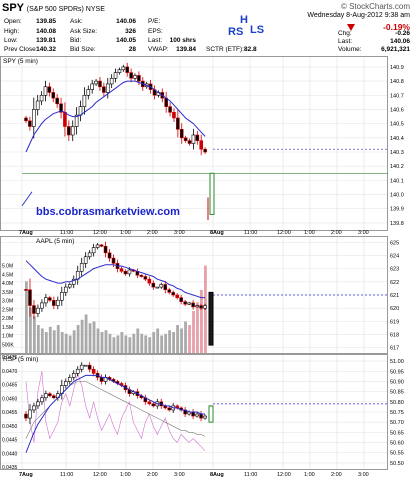 This screenshot has height=480, width=416. What do you see at coordinates (397, 362) in the screenshot?
I see `rsp-y-tick-right: 51.00` at bounding box center [397, 362].